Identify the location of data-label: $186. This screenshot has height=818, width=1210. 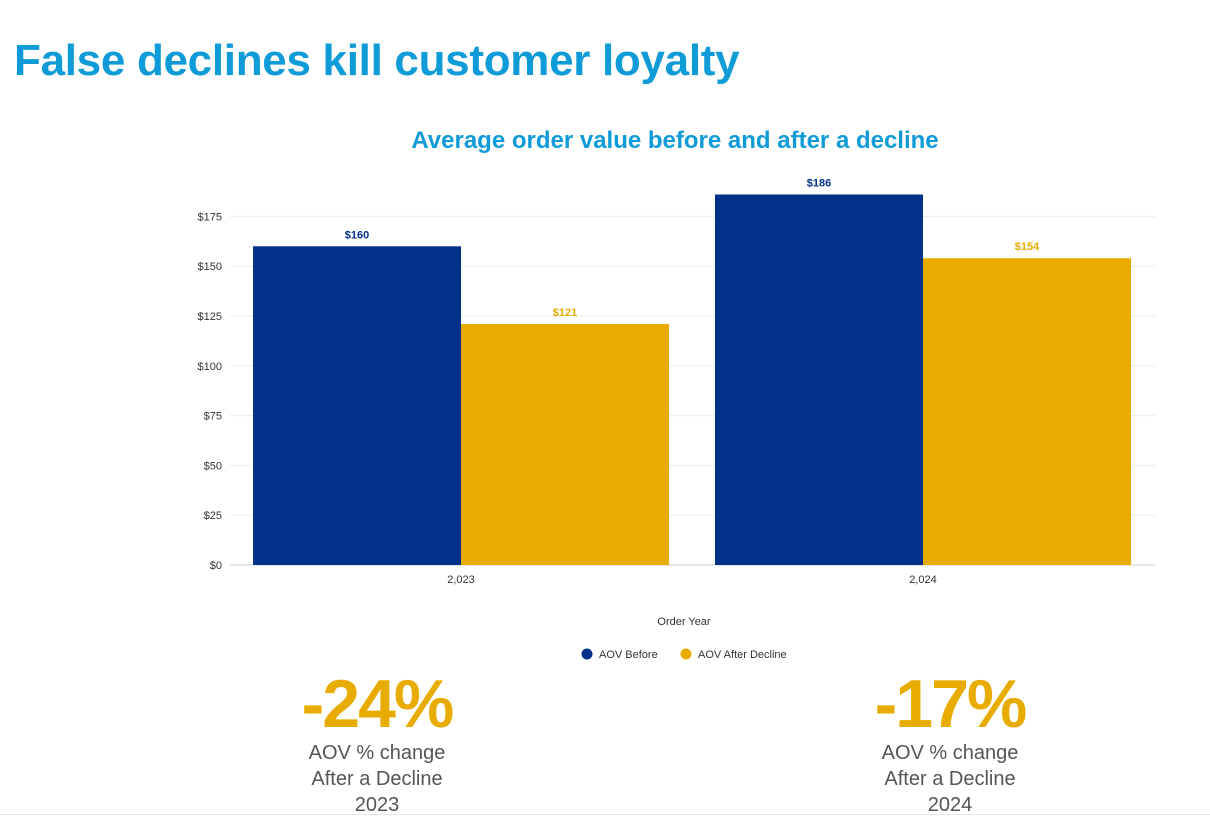
(819, 183).